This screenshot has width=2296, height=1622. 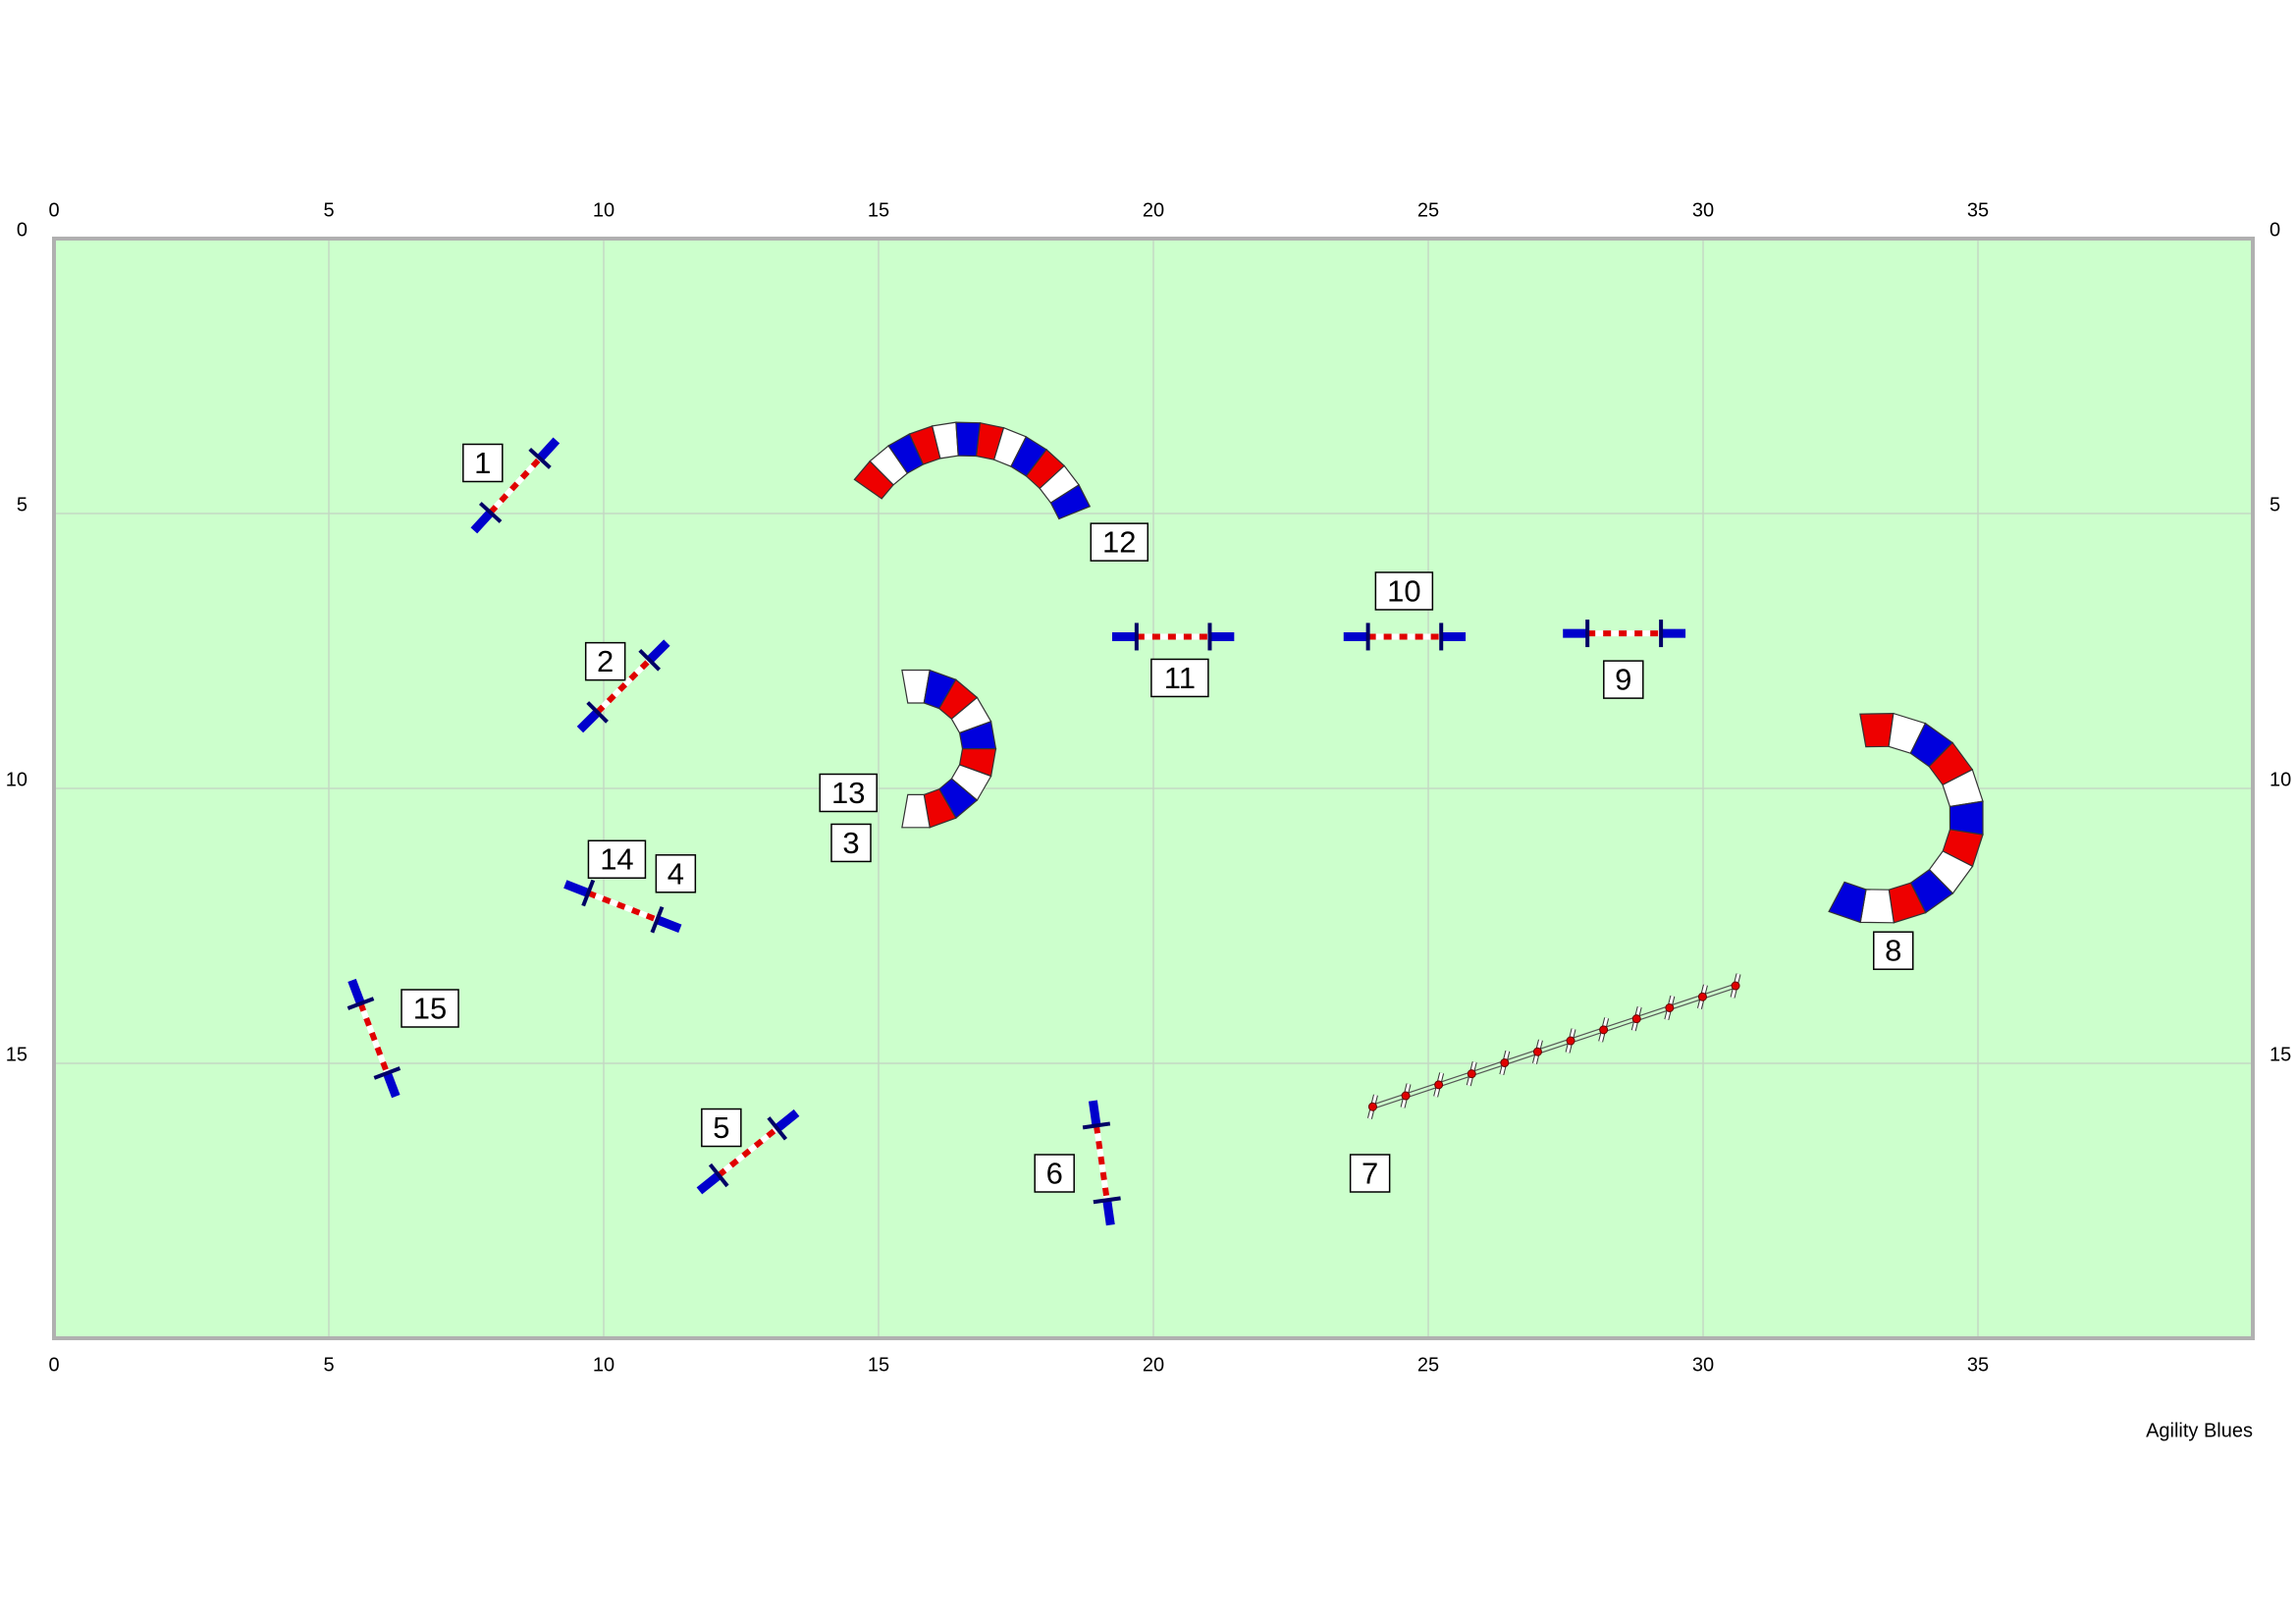 I want to click on number-label: 9, so click(x=1623, y=679).